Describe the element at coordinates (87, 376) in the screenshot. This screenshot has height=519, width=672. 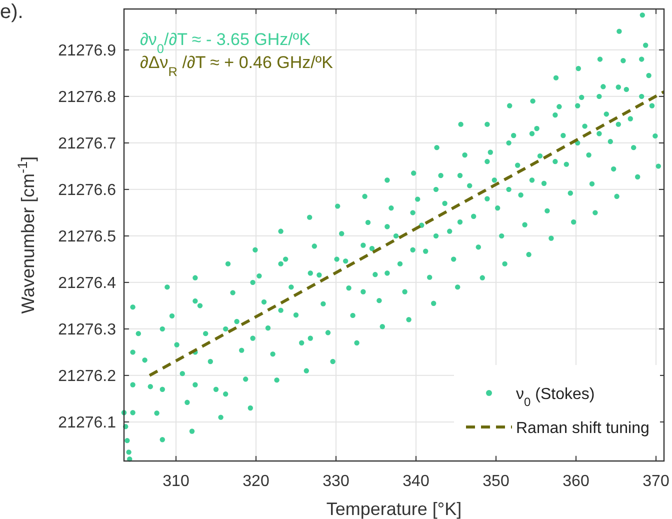
I see `y-tick-label: 21276.2` at that location.